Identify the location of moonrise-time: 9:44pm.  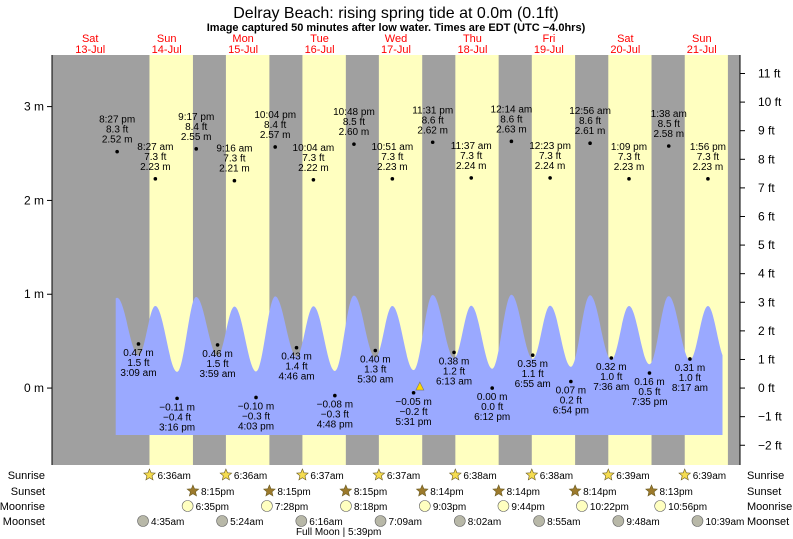
(527, 507).